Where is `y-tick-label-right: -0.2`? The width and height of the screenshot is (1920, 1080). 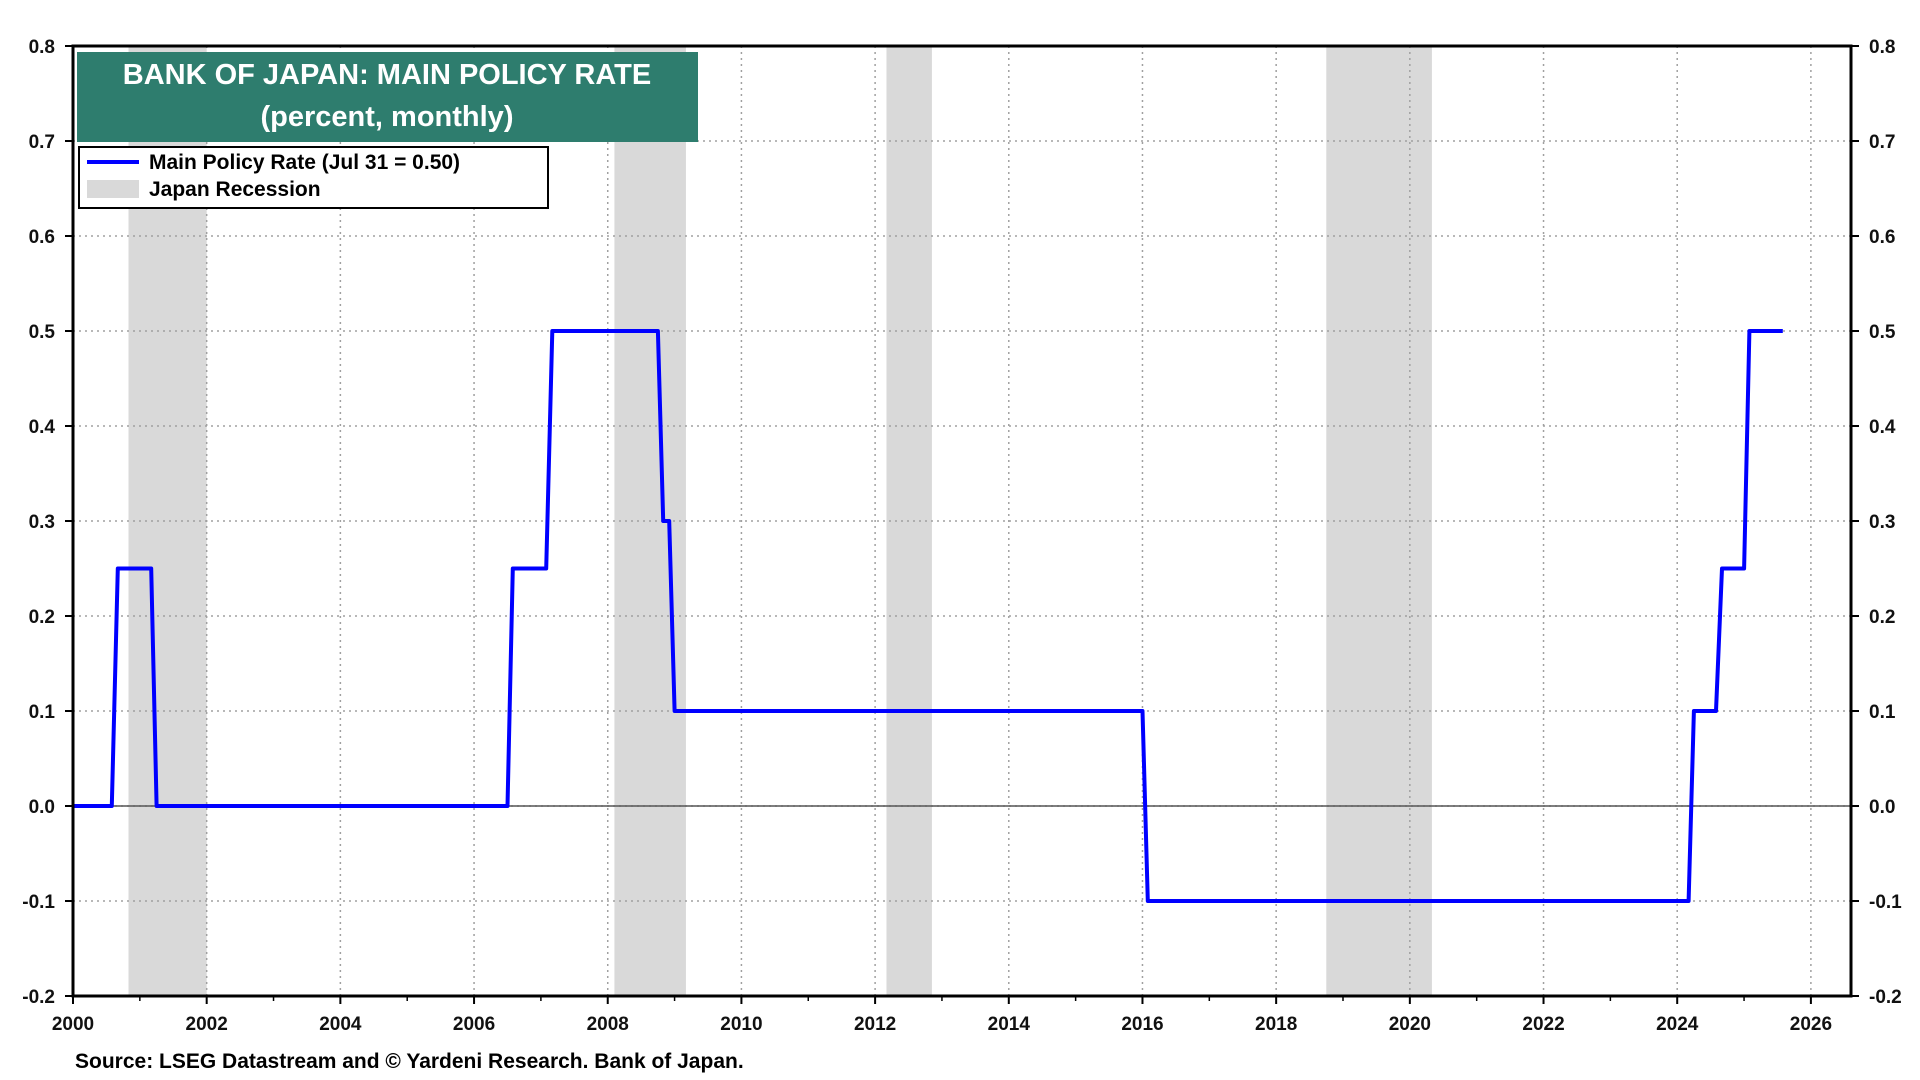 y-tick-label-right: -0.2 is located at coordinates (1885, 997).